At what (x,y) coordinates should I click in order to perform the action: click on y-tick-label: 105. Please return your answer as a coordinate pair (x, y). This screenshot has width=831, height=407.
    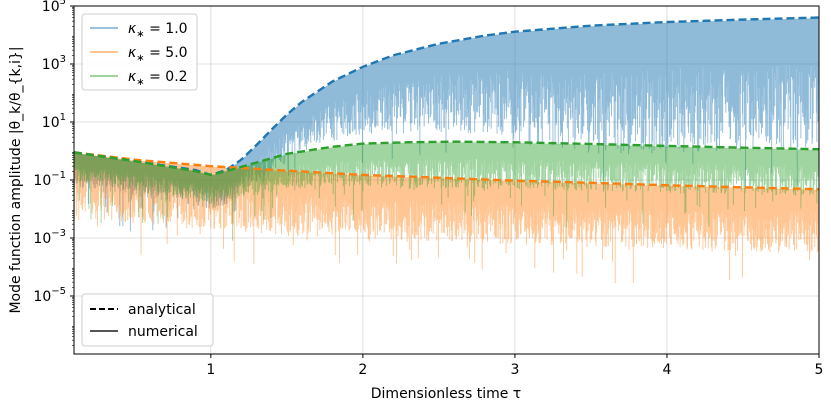
    Looking at the image, I should click on (54, 7).